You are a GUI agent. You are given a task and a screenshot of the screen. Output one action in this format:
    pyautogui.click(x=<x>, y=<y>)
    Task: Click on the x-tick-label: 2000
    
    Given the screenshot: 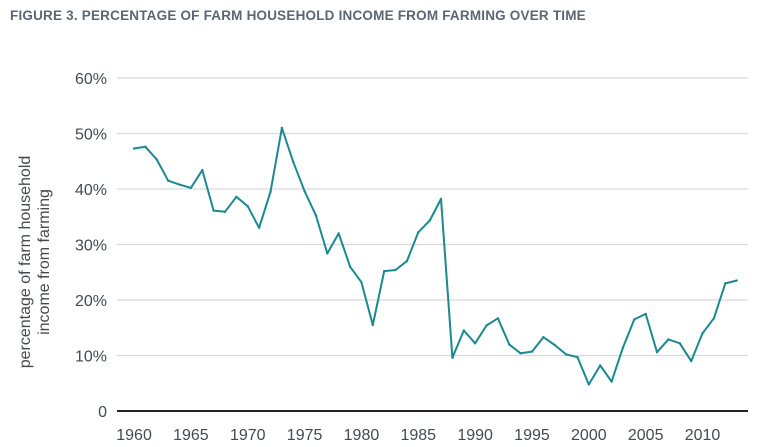 What is the action you would take?
    pyautogui.click(x=589, y=435)
    